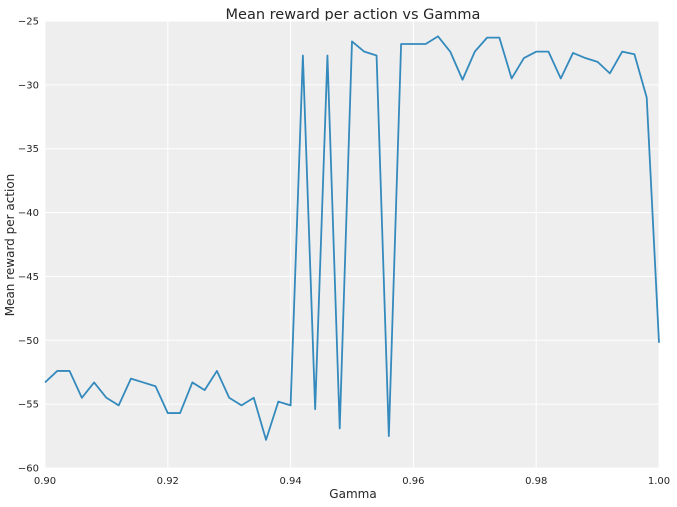 The image size is (677, 507). What do you see at coordinates (28, 246) in the screenshot?
I see `y-axis-ticks: −25 −30 −35 −40 −45 −50 −55 −60` at bounding box center [28, 246].